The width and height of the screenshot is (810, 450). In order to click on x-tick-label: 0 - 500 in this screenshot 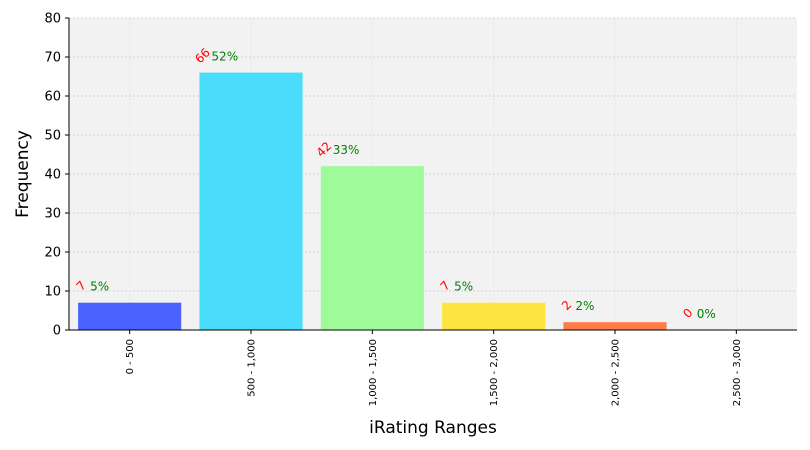, I will do `click(130, 356)`.